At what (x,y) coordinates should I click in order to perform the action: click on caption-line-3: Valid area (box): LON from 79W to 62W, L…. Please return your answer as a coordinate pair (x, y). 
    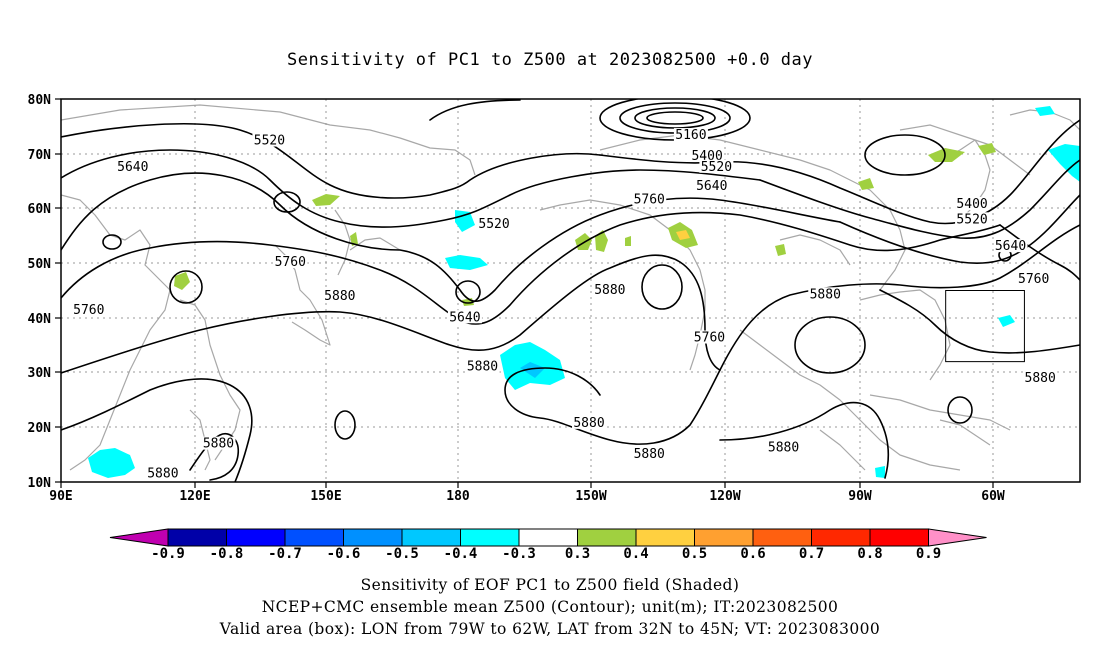
    Looking at the image, I should click on (550, 629).